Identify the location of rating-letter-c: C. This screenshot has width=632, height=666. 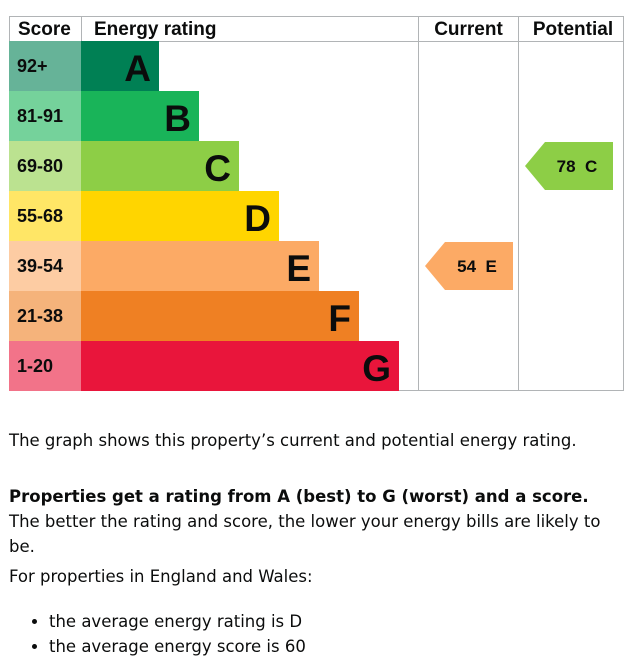
(217, 168).